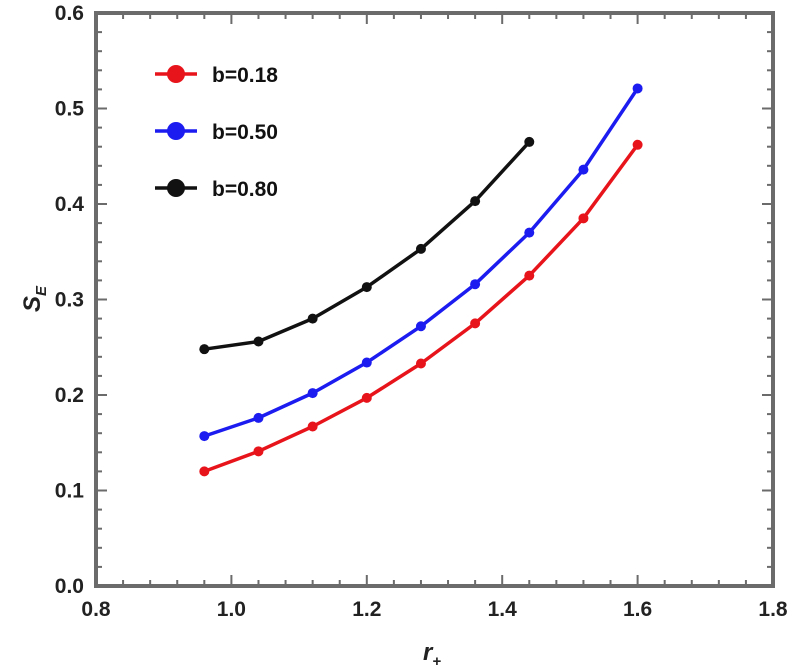 This screenshot has width=793, height=670. Describe the element at coordinates (231, 609) in the screenshot. I see `x-tick-label: 1.0` at that location.